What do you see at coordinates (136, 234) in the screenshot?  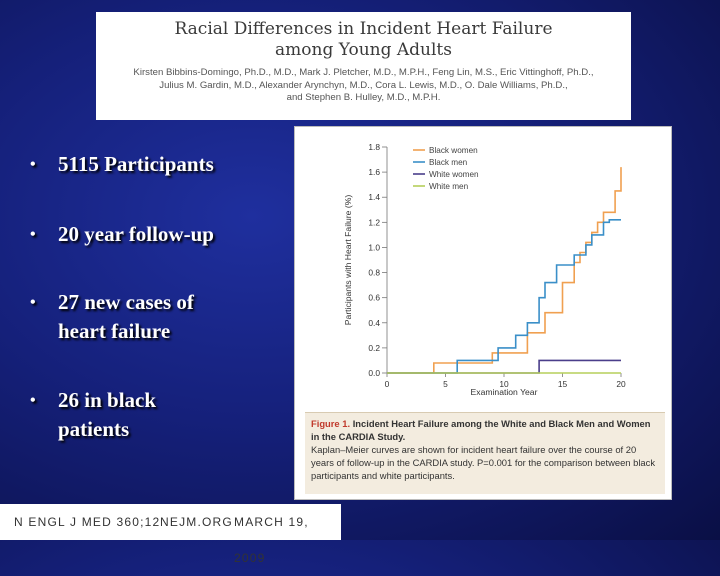 I see `bullet-text: 20 year follow-up` at bounding box center [136, 234].